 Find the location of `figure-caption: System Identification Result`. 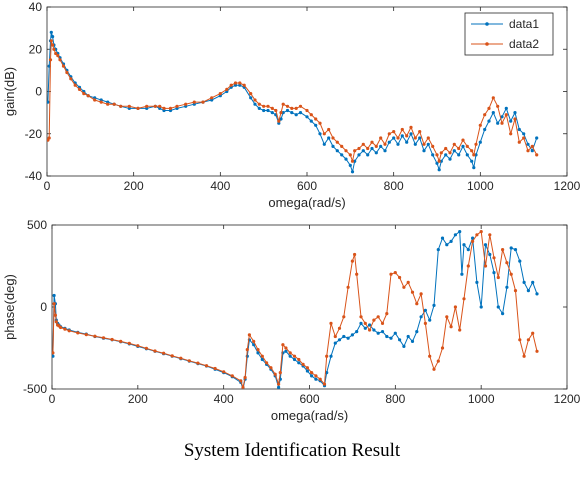

figure-caption: System Identification Result is located at coordinates (292, 450).